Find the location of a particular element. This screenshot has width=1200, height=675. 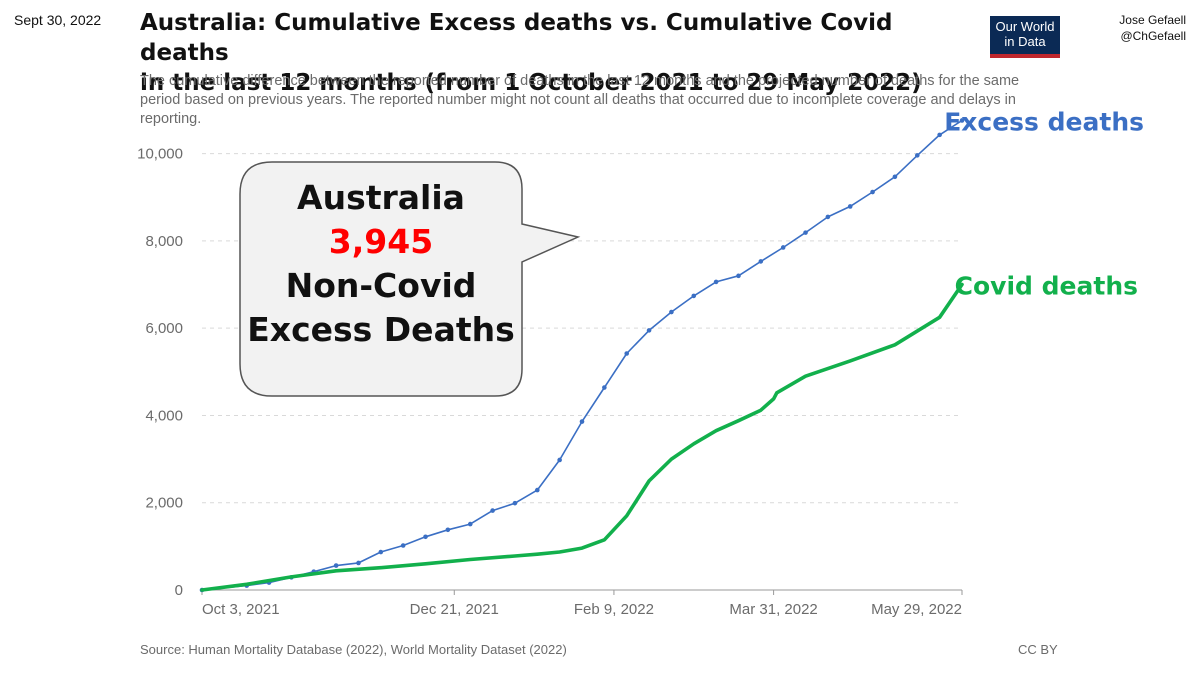

covid-deaths-label: Covid deaths is located at coordinates (1046, 286).